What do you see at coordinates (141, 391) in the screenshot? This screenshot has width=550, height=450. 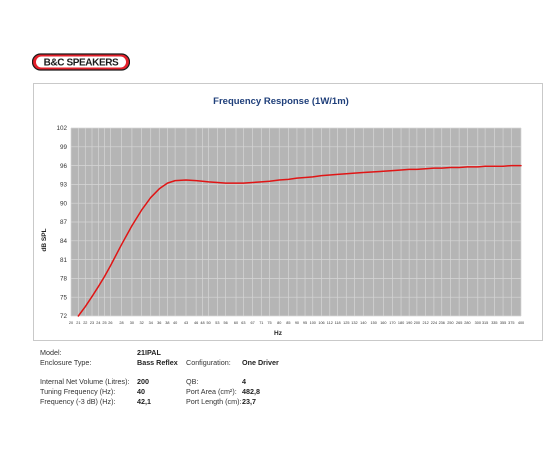 I see `tuning-frequency-value: 40` at bounding box center [141, 391].